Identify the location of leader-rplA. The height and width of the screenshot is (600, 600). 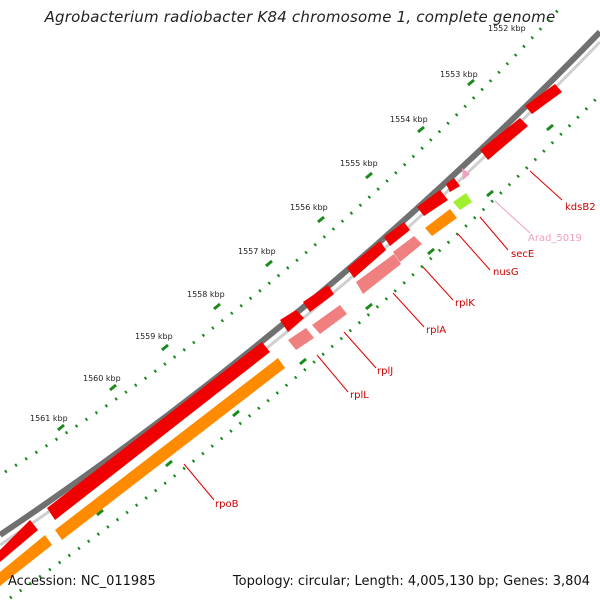
(408, 310).